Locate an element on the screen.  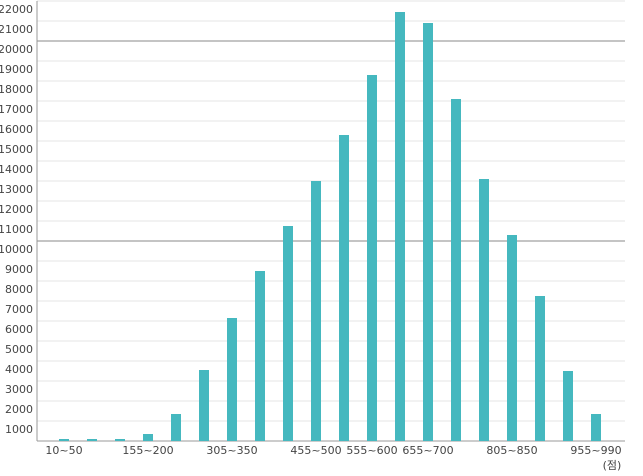
y-tick-label: 15000 is located at coordinates (16, 149).